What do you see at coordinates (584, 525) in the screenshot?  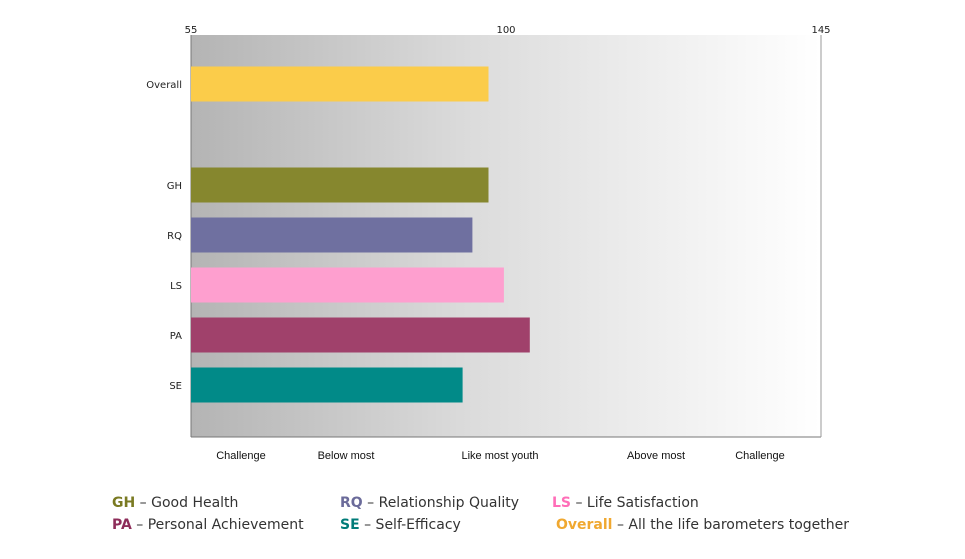 I see `legend-code: Overall` at bounding box center [584, 525].